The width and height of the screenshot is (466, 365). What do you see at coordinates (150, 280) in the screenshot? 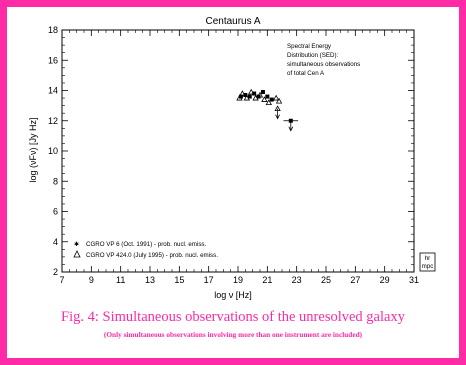
I see `x-tick-label: 13` at bounding box center [150, 280].